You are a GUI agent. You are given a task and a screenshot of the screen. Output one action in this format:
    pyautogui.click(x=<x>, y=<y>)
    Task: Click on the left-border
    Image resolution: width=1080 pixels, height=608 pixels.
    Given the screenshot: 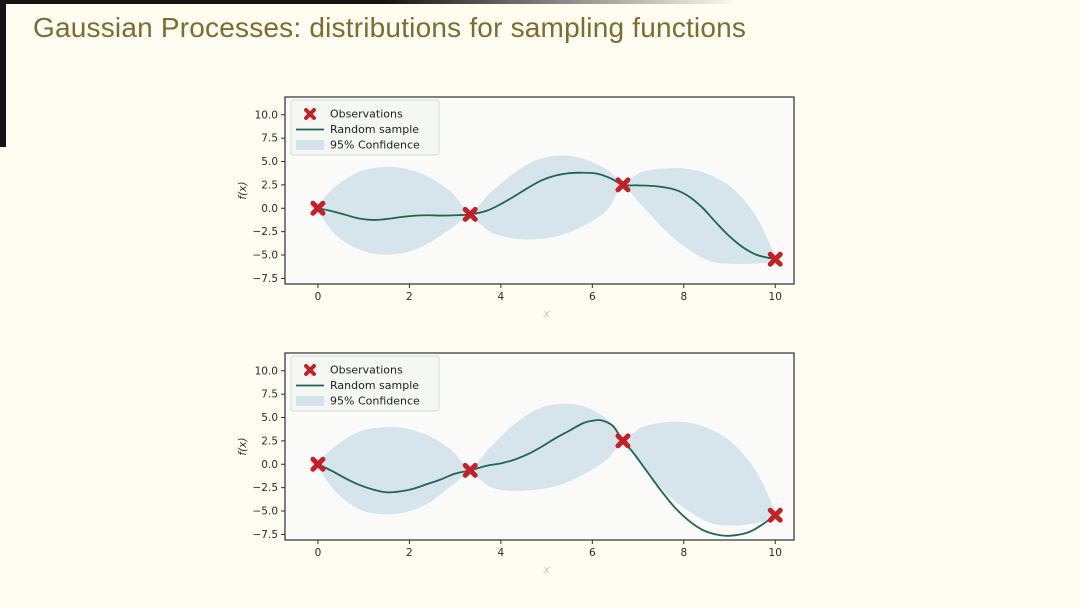 What is the action you would take?
    pyautogui.click(x=3, y=73)
    